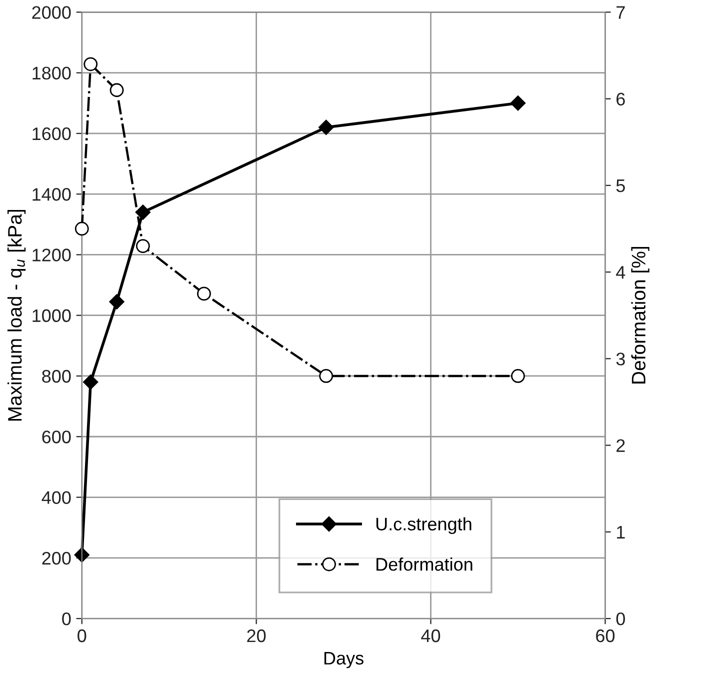  What do you see at coordinates (620, 619) in the screenshot?
I see `y2-tick-label: 0` at bounding box center [620, 619].